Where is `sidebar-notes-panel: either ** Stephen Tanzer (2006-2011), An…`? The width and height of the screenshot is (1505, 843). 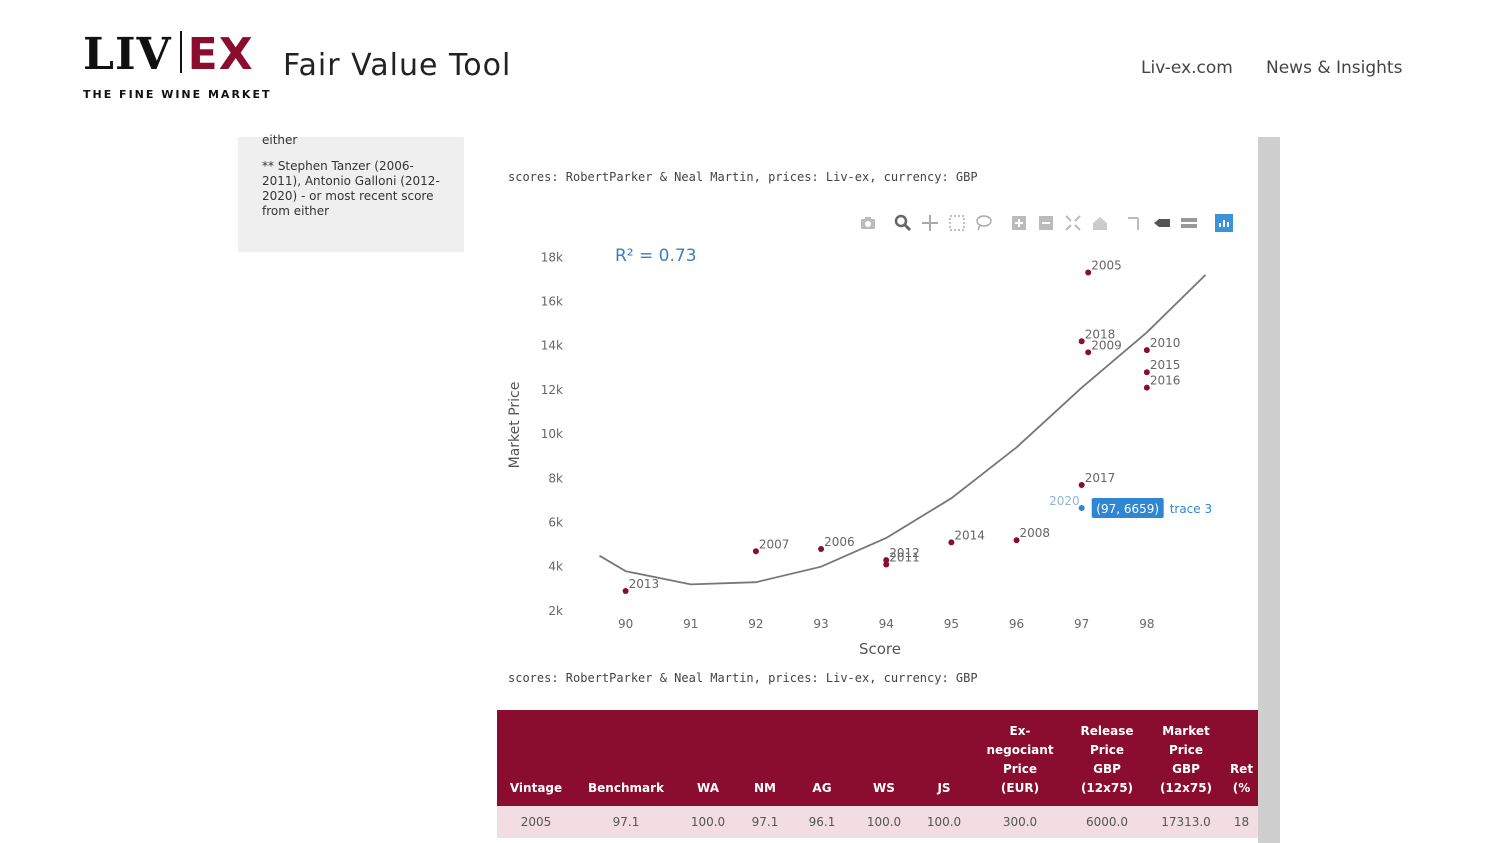
sidebar-notes-panel: either ** Stephen Tanzer (2006-2011), An… is located at coordinates (351, 192).